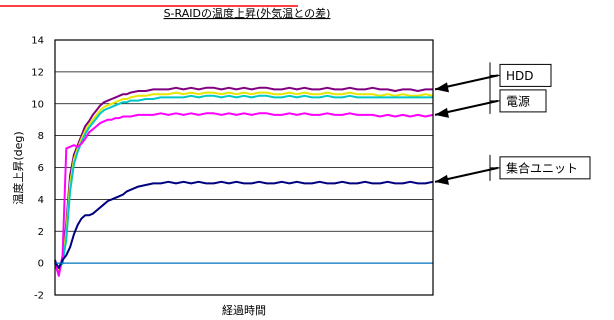  Describe the element at coordinates (37, 104) in the screenshot. I see `y-tick-label: 10` at that location.